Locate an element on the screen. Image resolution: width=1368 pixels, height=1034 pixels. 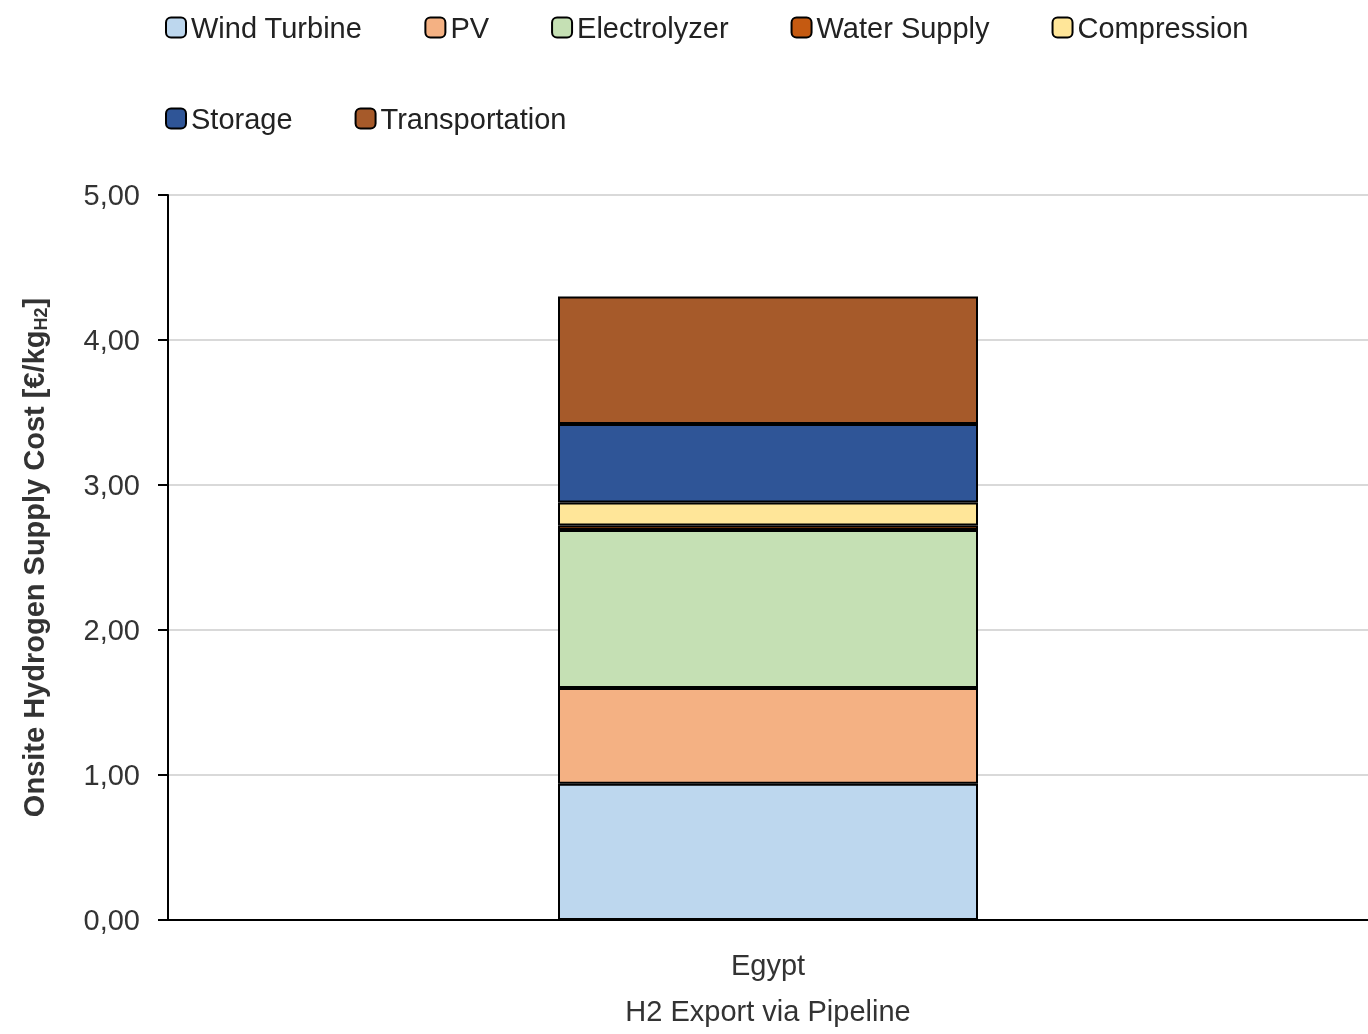
y-axis-title: Onsite Hydrogen Supply Cost [€/kgH2] is located at coordinates (34, 557).